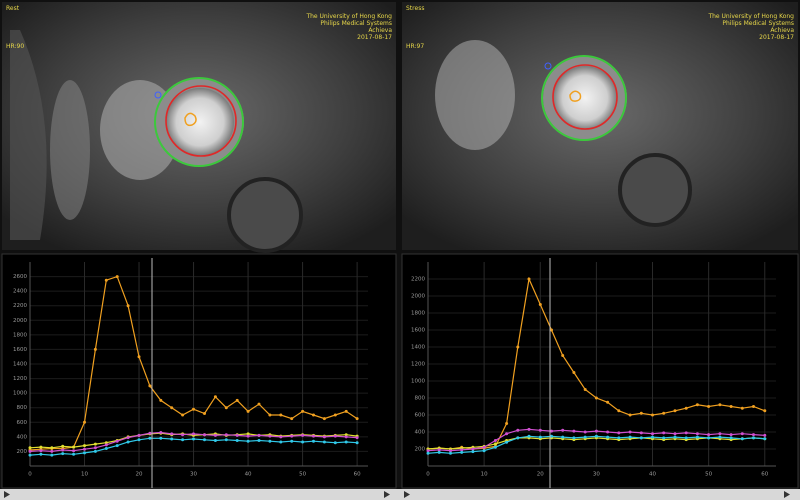 The height and width of the screenshot is (500, 800). I want to click on heart-rate: HR:97, so click(415, 46).